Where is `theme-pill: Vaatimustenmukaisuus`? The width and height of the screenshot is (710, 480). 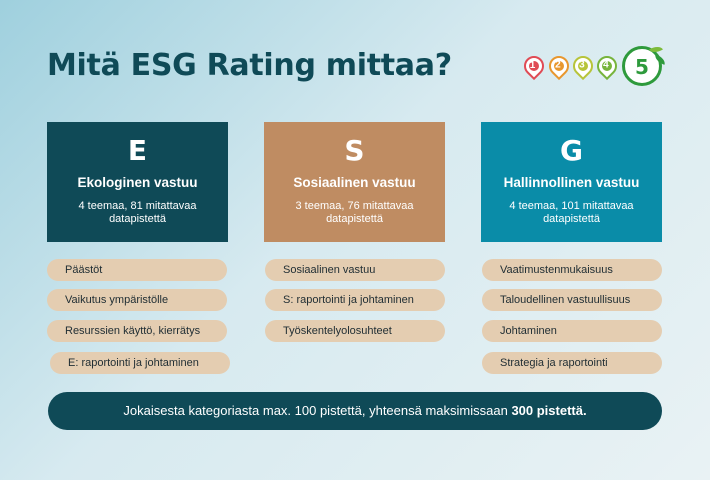 theme-pill: Vaatimustenmukaisuus is located at coordinates (572, 270).